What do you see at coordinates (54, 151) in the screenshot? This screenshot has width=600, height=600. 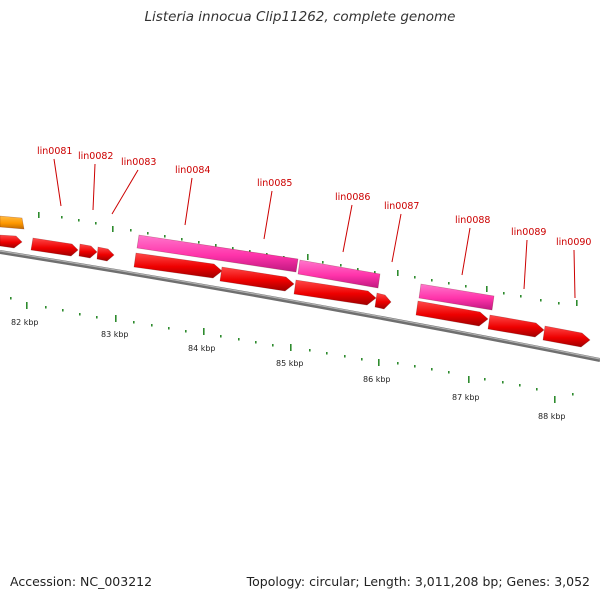 I see `gene-label: lin0081` at bounding box center [54, 151].